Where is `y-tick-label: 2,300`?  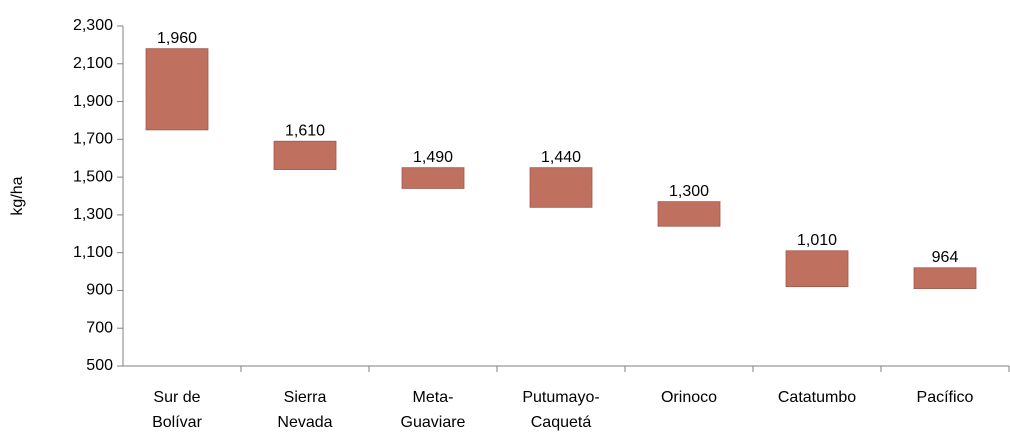
y-tick-label: 2,300 is located at coordinates (93, 25).